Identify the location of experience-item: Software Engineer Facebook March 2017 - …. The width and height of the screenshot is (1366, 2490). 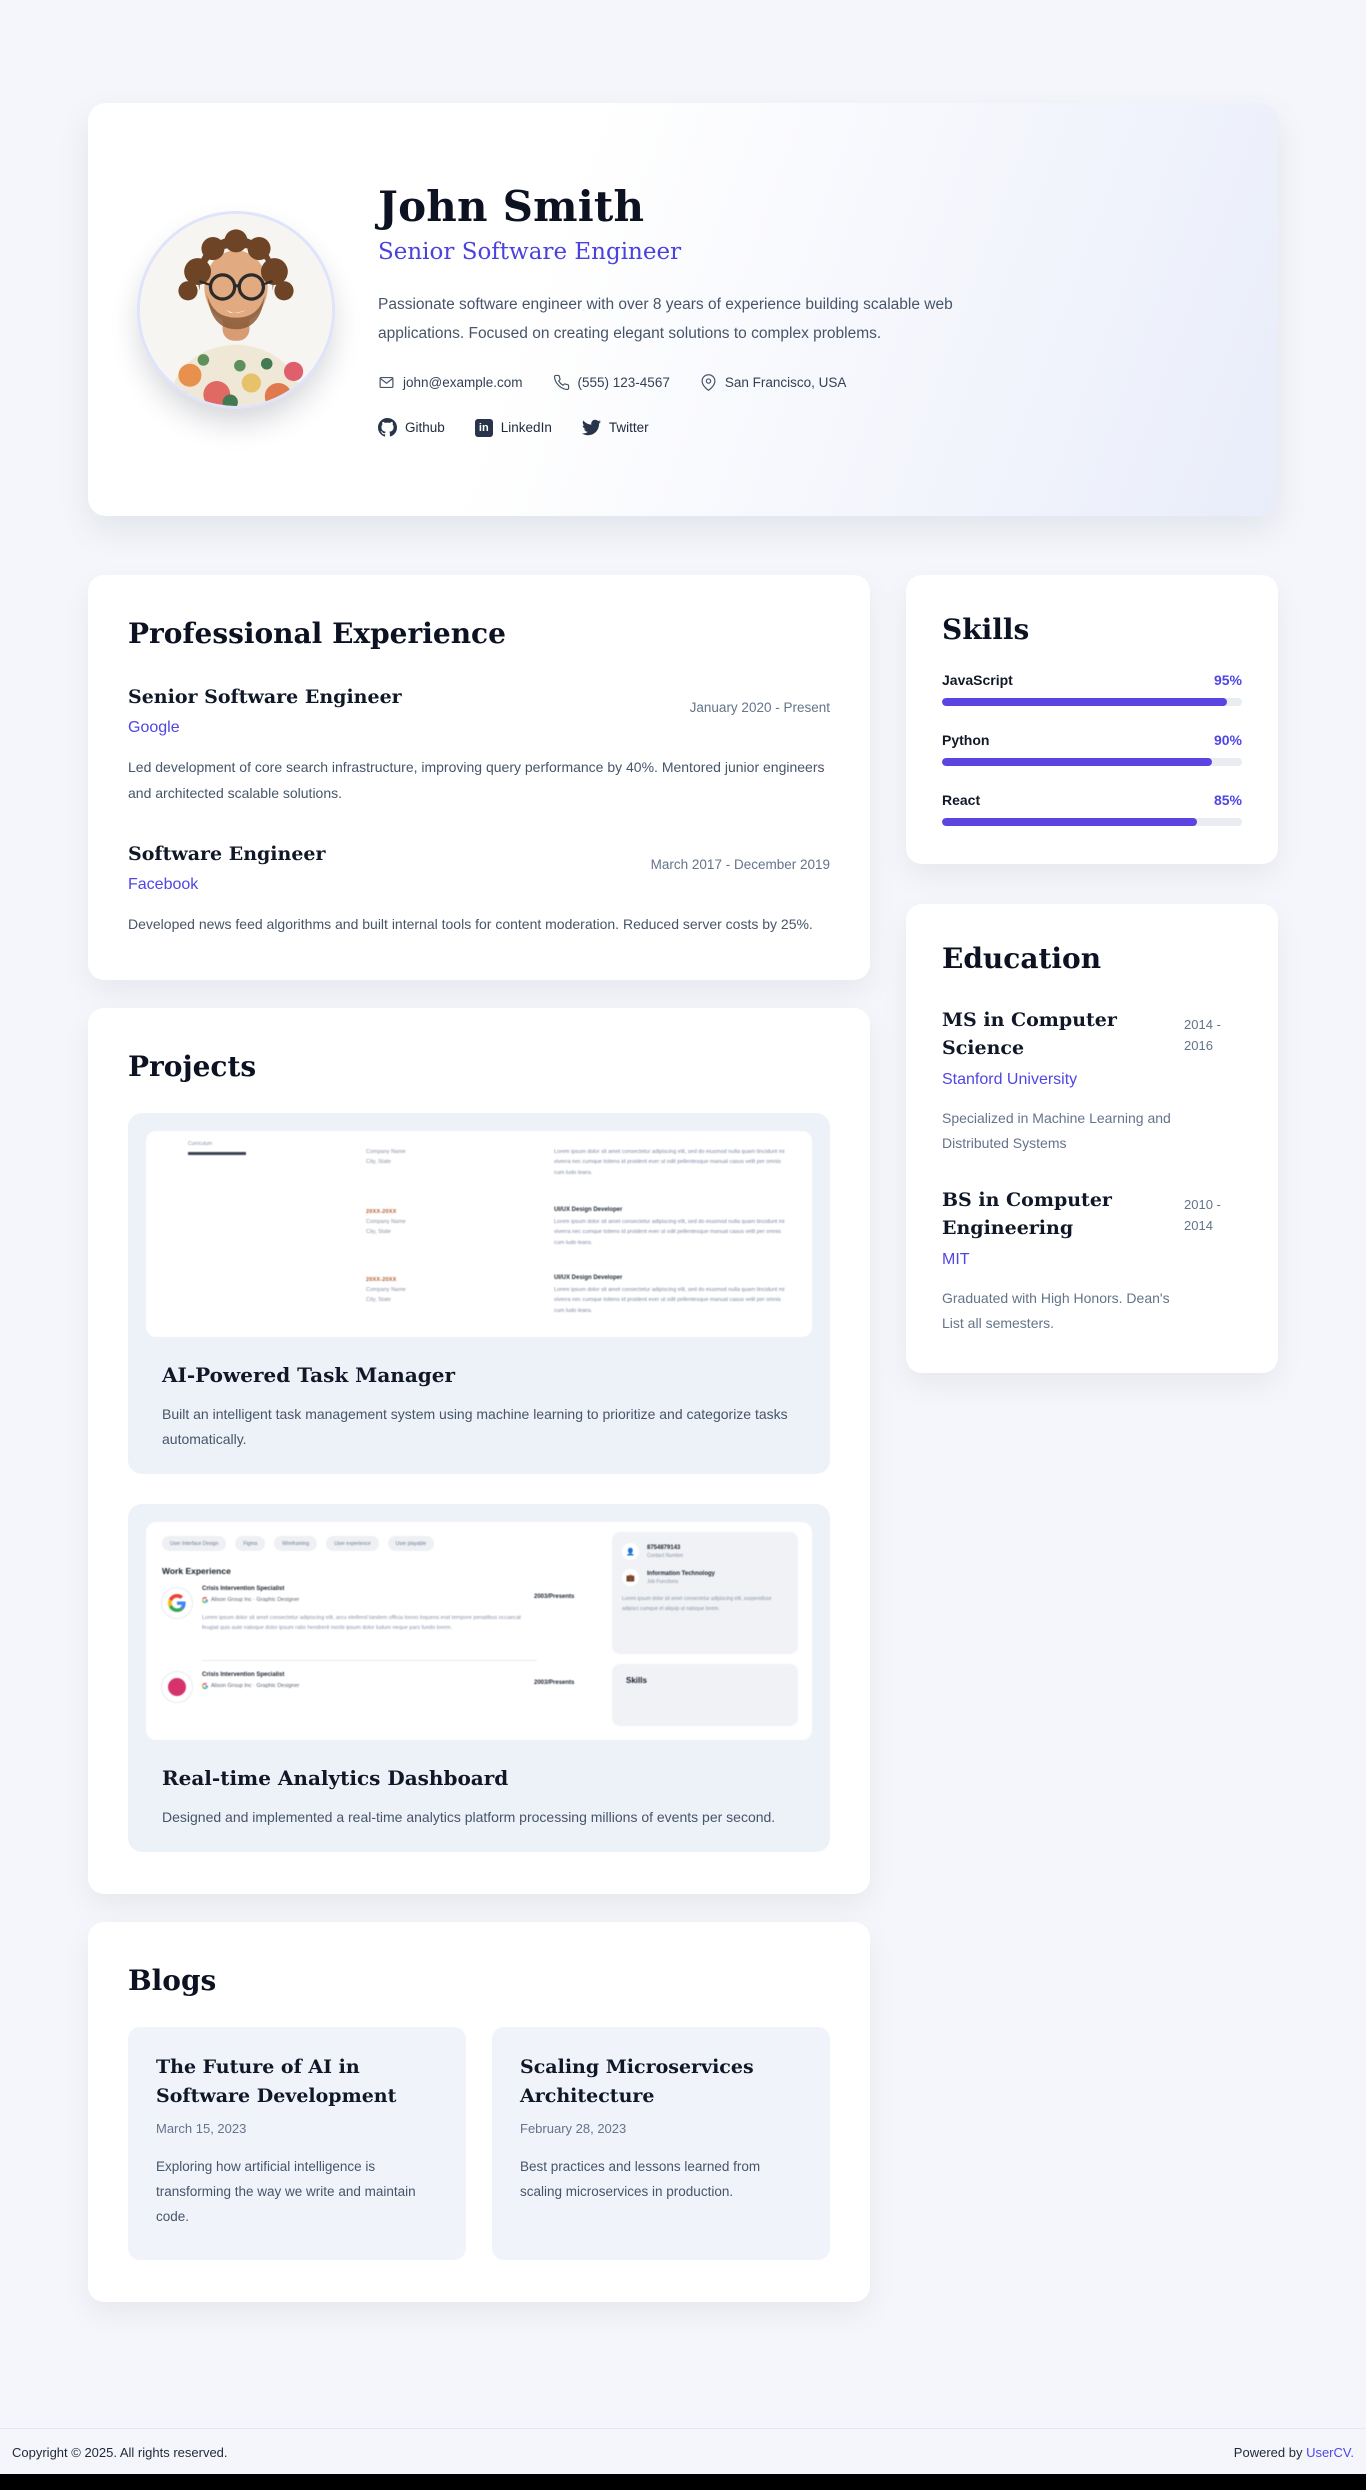
(479, 890).